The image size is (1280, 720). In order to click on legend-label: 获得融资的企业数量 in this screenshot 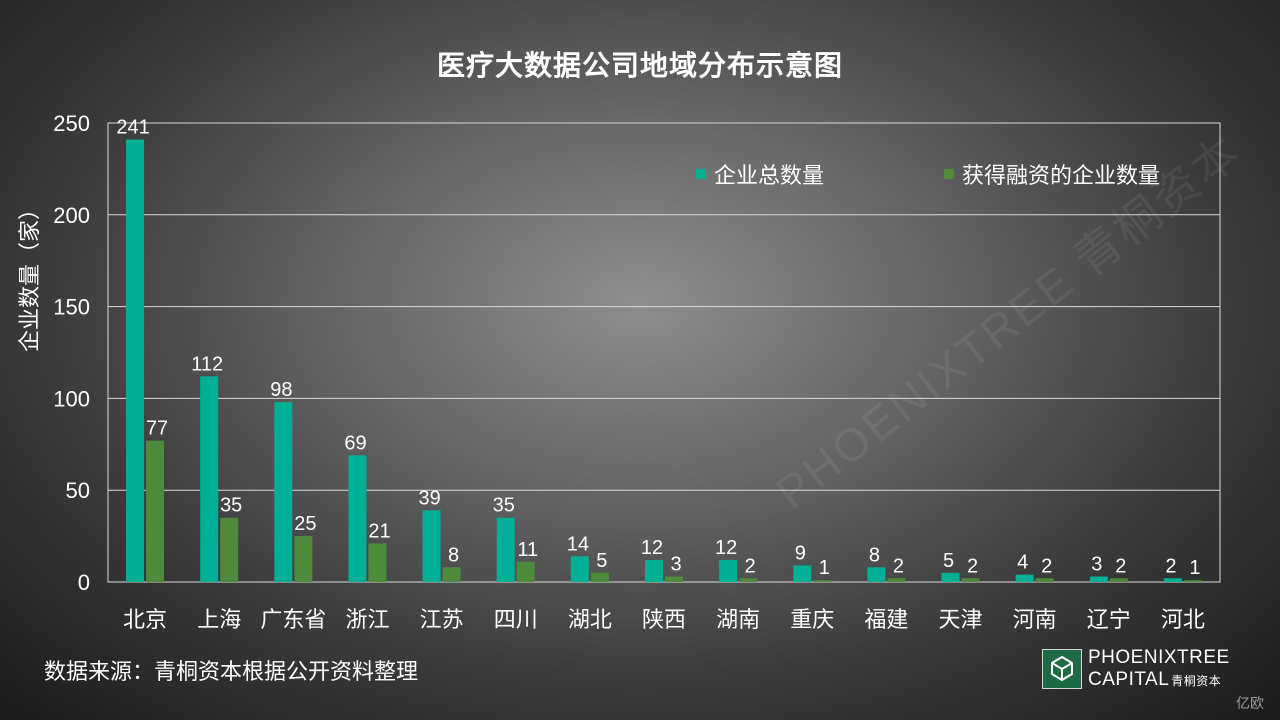, I will do `click(1061, 176)`.